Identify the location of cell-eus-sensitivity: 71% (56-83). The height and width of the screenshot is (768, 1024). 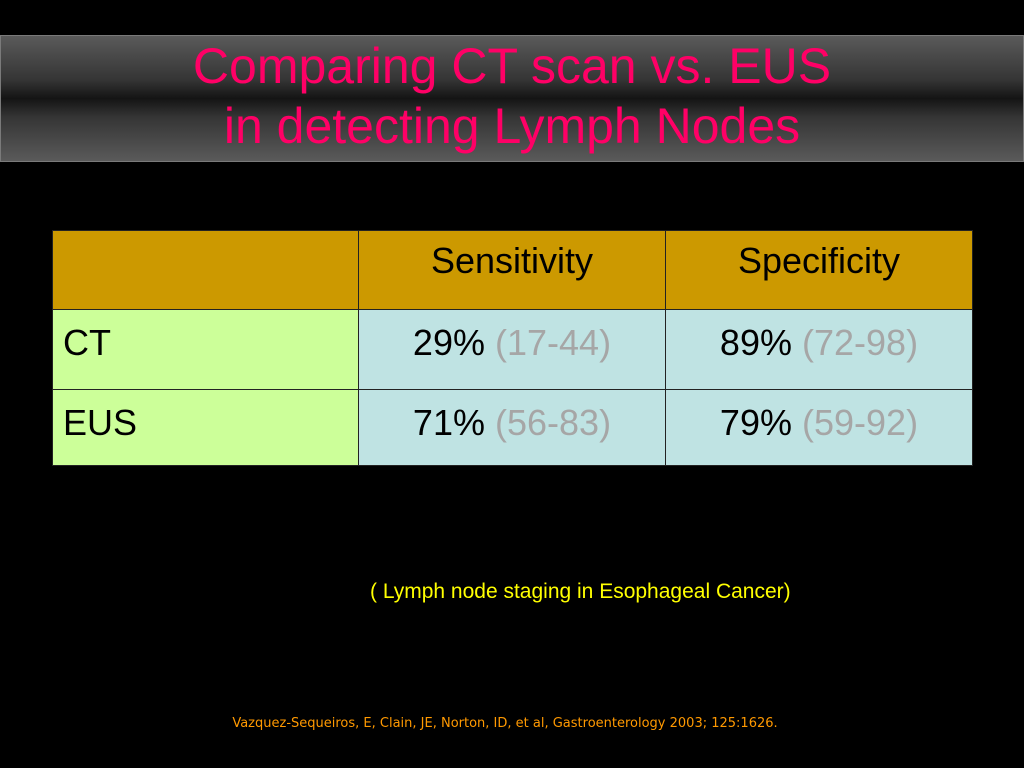
(512, 427).